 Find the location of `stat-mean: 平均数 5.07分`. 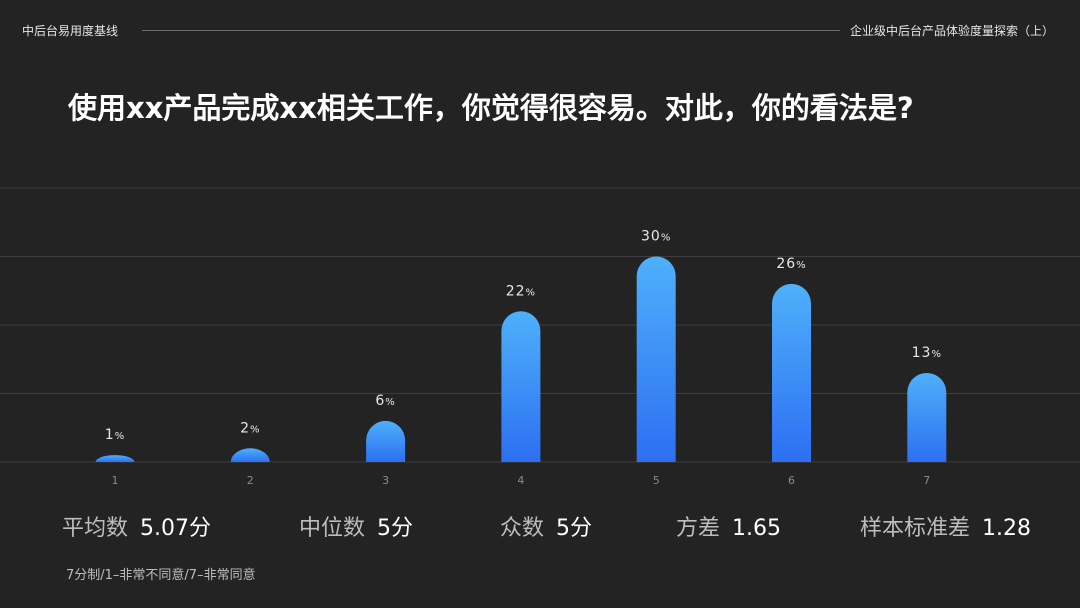

stat-mean: 平均数 5.07分 is located at coordinates (136, 526).